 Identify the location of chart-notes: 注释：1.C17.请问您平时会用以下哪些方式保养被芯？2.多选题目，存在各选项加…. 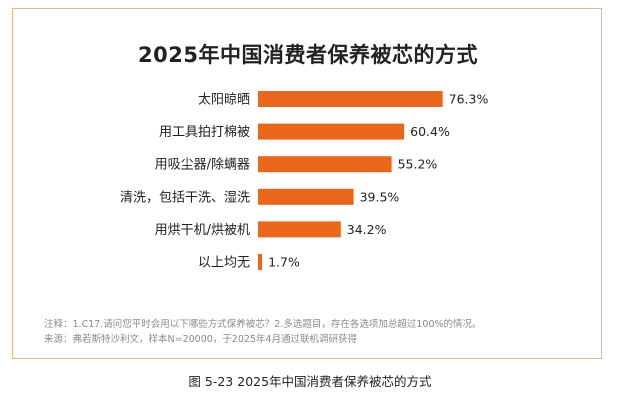
(319, 332).